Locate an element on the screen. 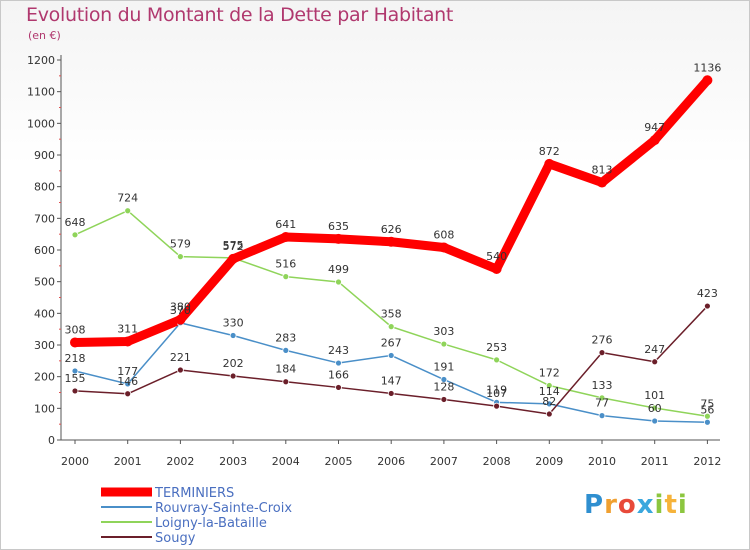  chart-subtitle: (en €) is located at coordinates (44, 35).